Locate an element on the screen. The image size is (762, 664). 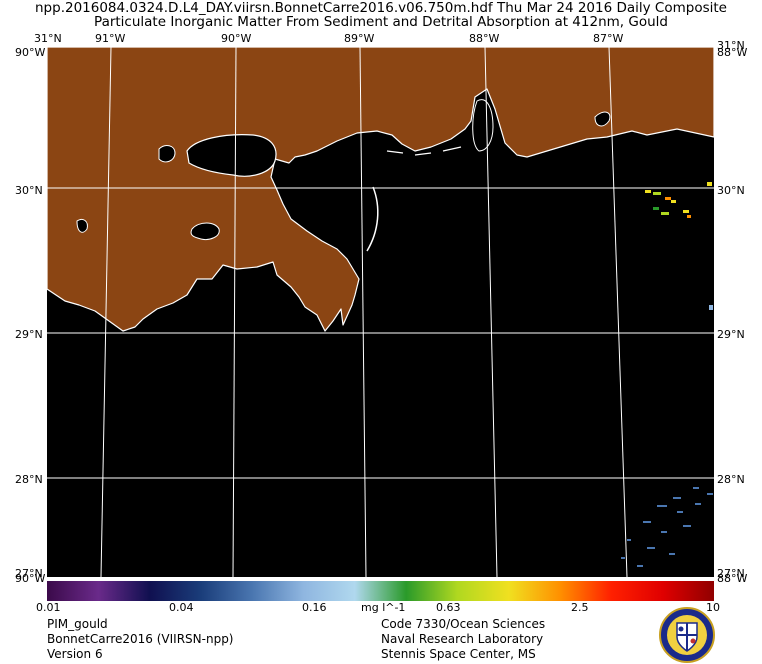
lat-label-right-30n: 30°N is located at coordinates (731, 190).